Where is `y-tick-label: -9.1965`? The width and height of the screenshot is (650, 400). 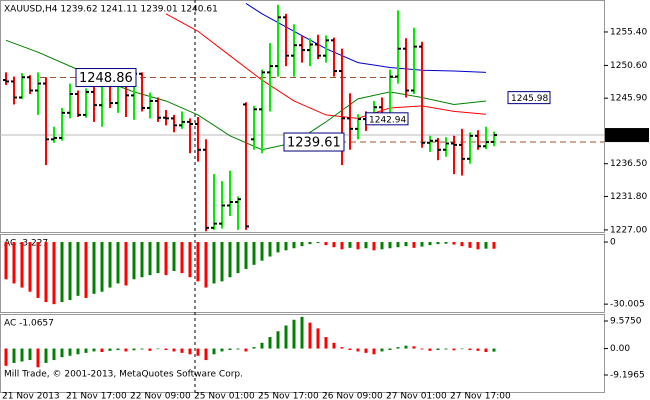 y-tick-label: -9.1965 is located at coordinates (627, 376).